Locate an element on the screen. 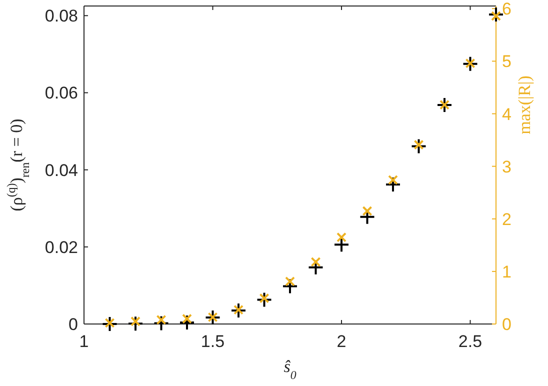 Image resolution: width=548 pixels, height=386 pixels. y2-tick-label: 2 is located at coordinates (507, 219).